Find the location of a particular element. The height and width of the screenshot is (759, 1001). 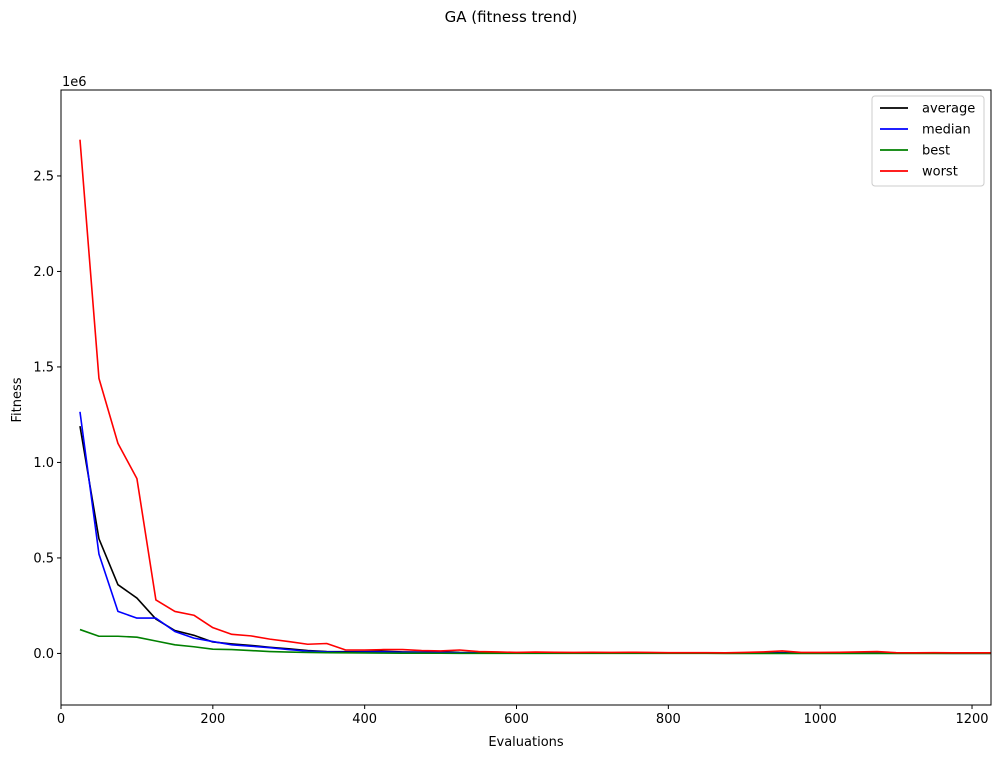

y-axis-ticks: 0.0 0.5 1.0 1.5 2.0 2.5 is located at coordinates (47, 415).